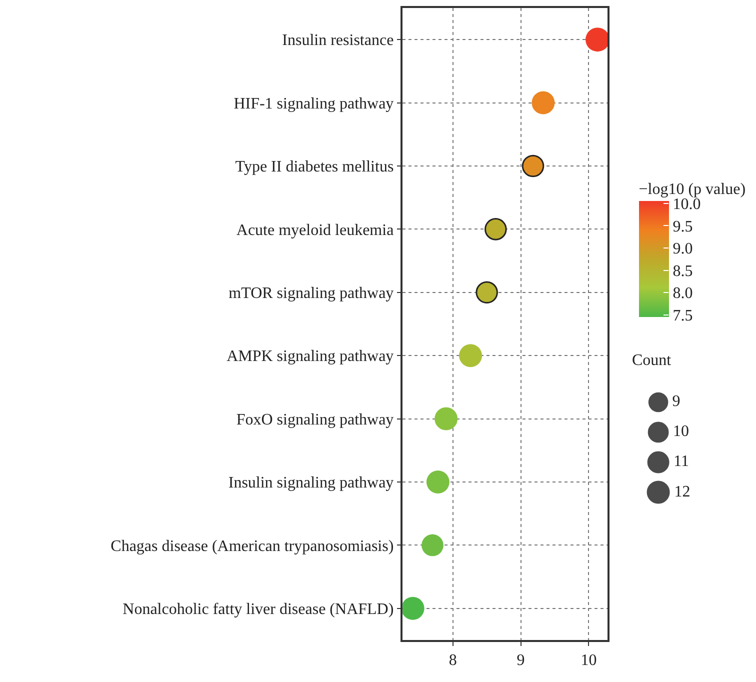  What do you see at coordinates (252, 546) in the screenshot?
I see `y-tick-label: Chagas disease (American trypanosomiasis)` at bounding box center [252, 546].